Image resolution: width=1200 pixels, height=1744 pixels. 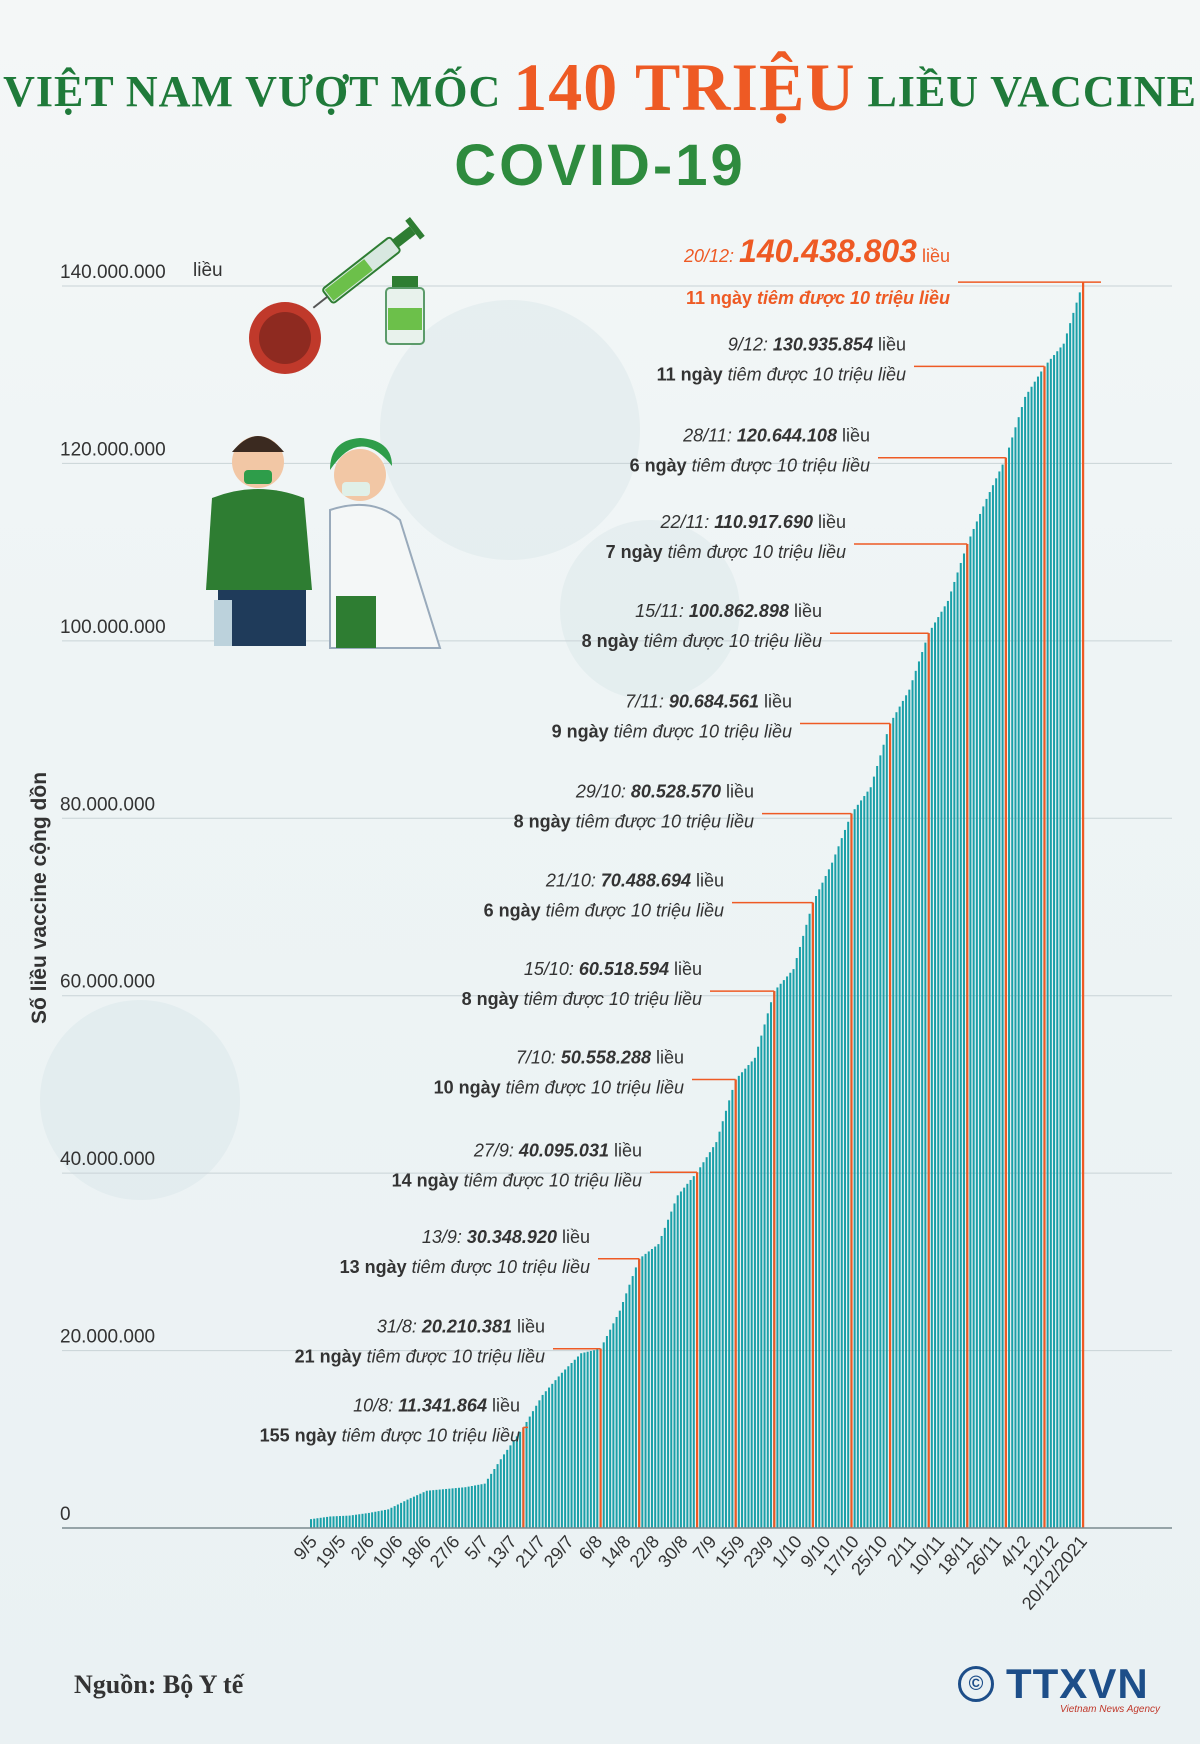 I want to click on y-tick-label: 60.000.000, so click(x=107, y=982).